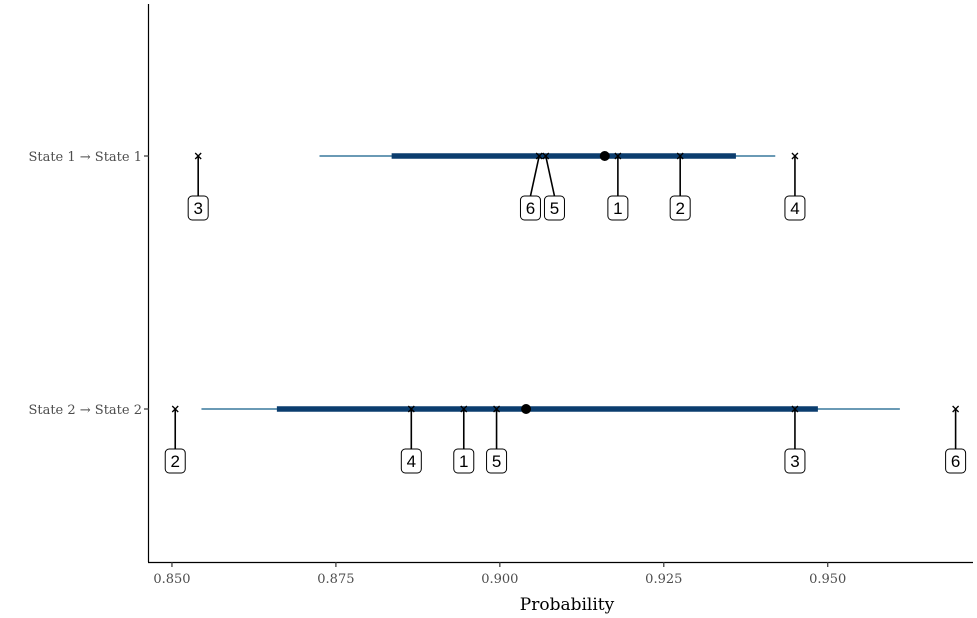 This screenshot has height=618, width=977. What do you see at coordinates (417, 185) in the screenshot?
I see `interval-row: State 1 → State 1 3 6 5 1 2 4` at bounding box center [417, 185].